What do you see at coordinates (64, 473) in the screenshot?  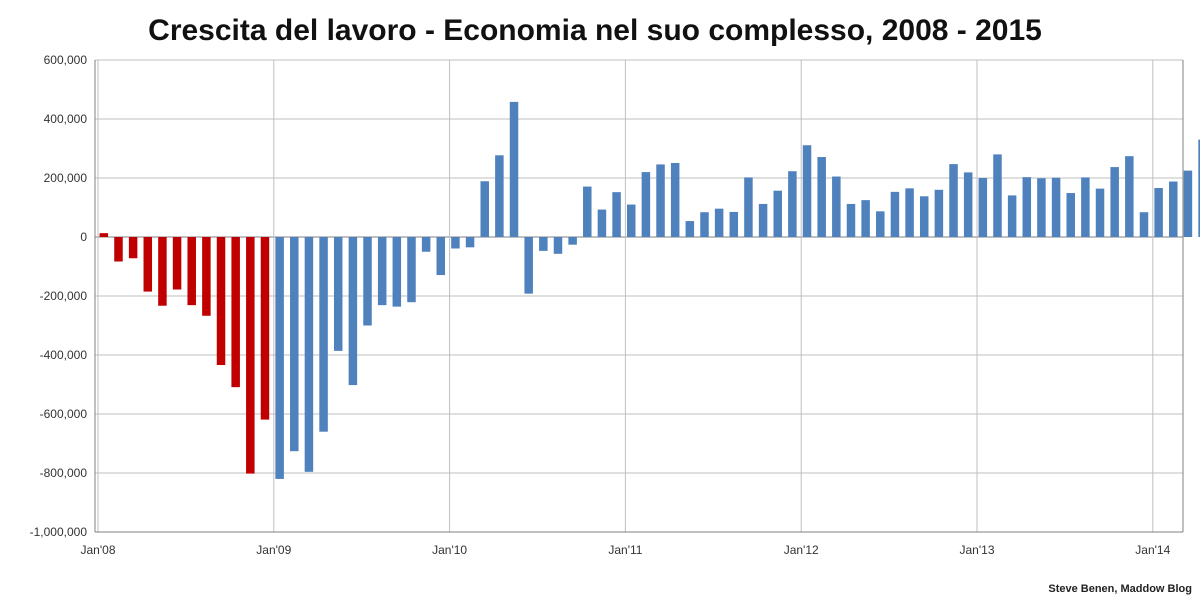 I see `y-tick-label: -800,000` at bounding box center [64, 473].